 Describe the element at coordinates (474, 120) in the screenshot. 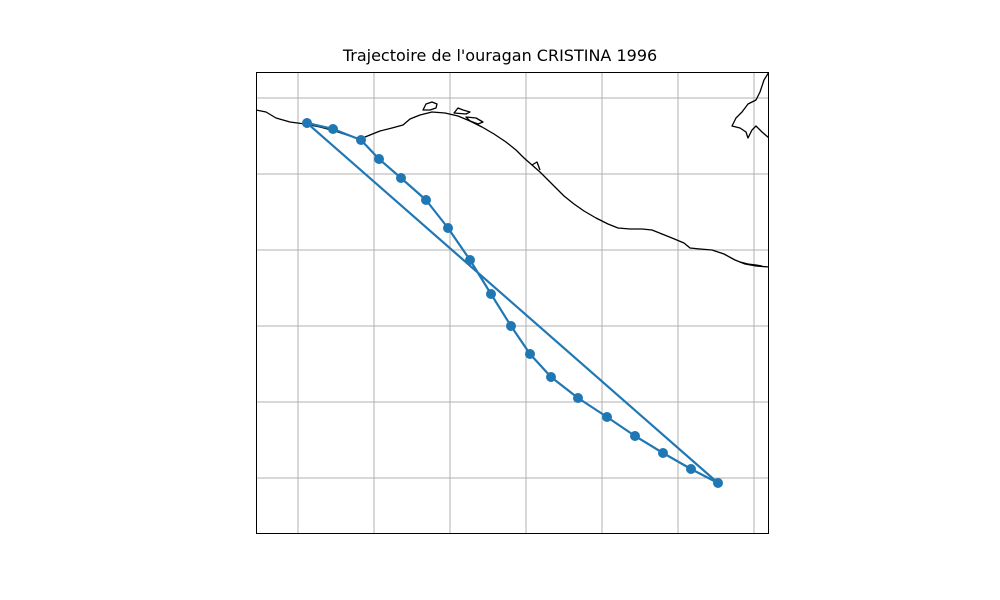

I see `coastline-lagoon` at that location.